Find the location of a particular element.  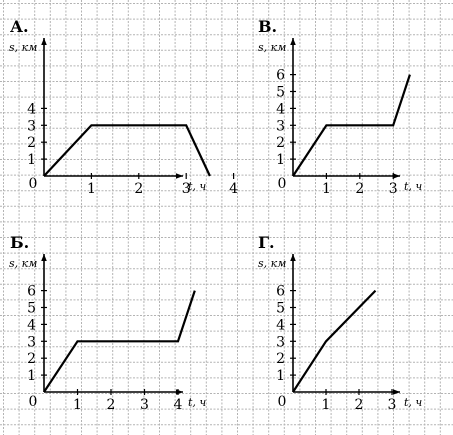

panel-title: В. is located at coordinates (267, 26).